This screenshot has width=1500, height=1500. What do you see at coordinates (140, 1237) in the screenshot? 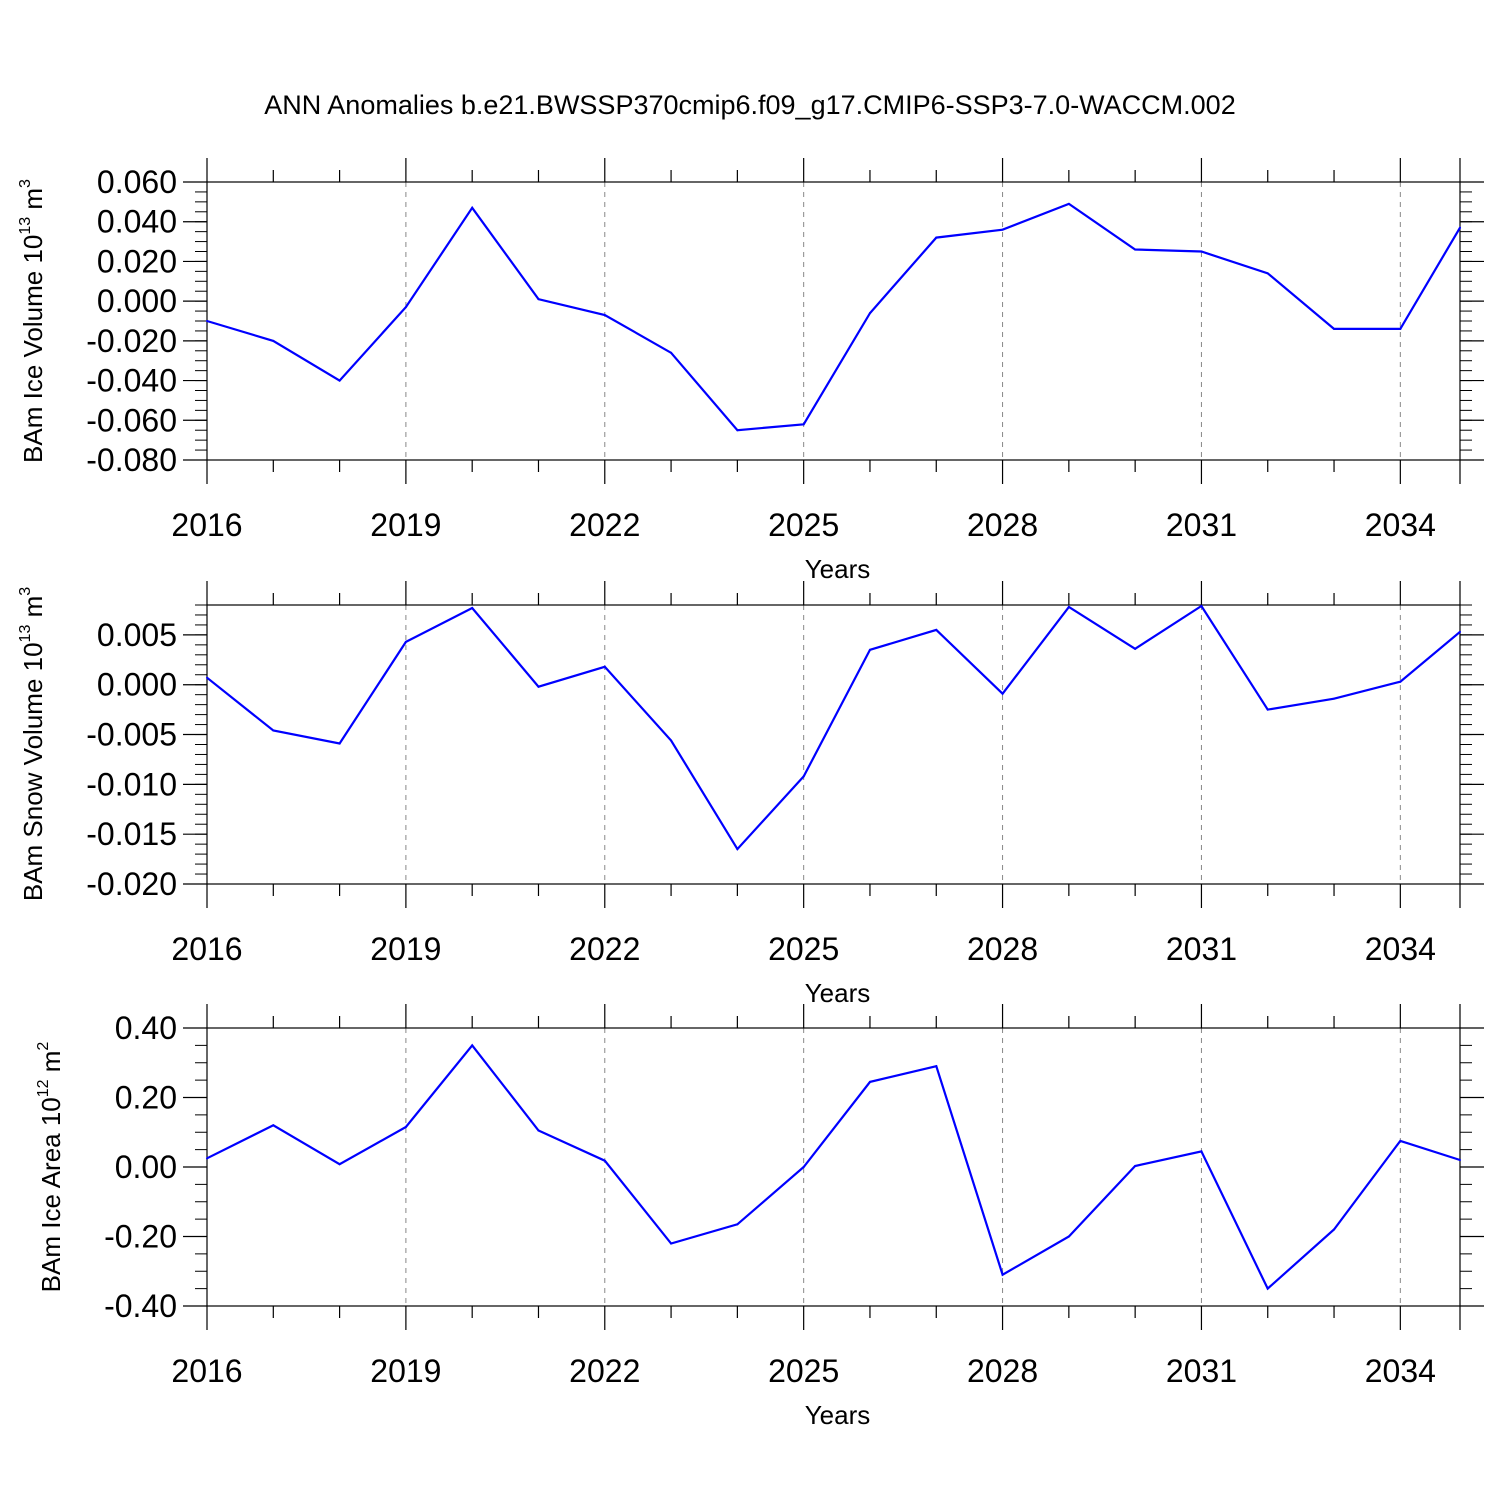
I see `y-tick-label: -0.20` at bounding box center [140, 1237].